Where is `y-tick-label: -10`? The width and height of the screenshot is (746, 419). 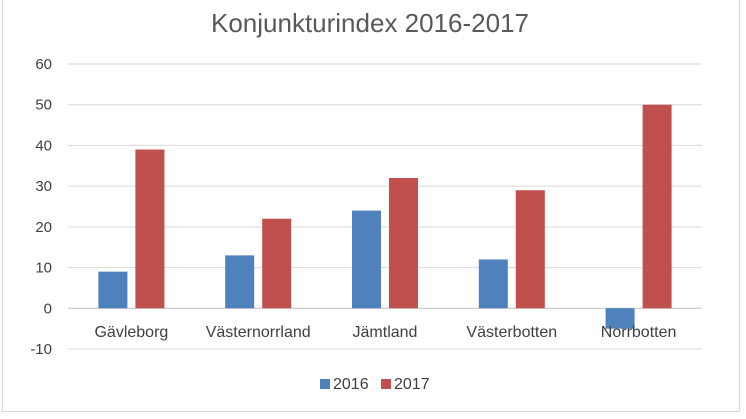 y-tick-label: -10 is located at coordinates (41, 349).